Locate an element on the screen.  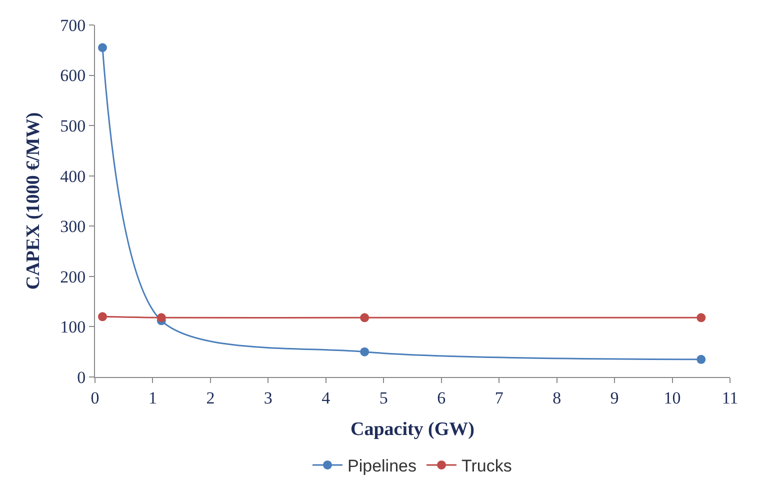
x-tick-label: 7 is located at coordinates (499, 398).